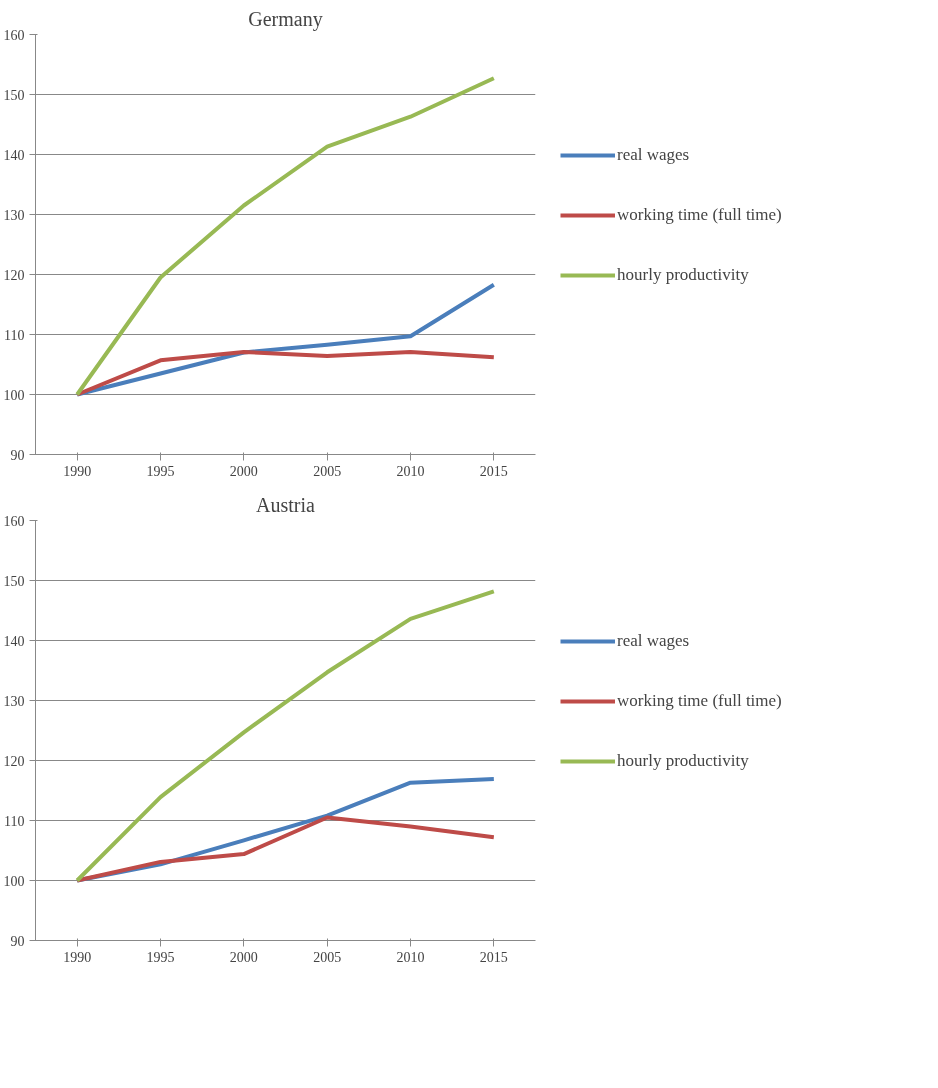 The width and height of the screenshot is (938, 1088). I want to click on chart-title: Germany, so click(285, 19).